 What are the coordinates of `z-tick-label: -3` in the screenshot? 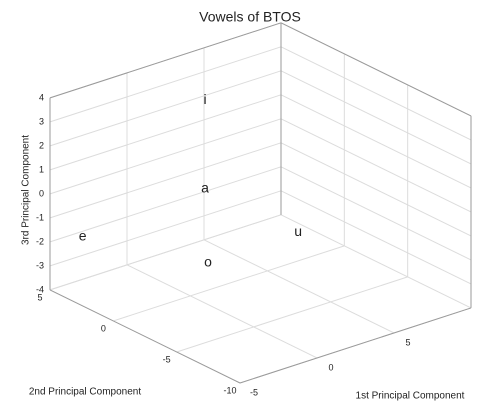 It's located at (40, 265).